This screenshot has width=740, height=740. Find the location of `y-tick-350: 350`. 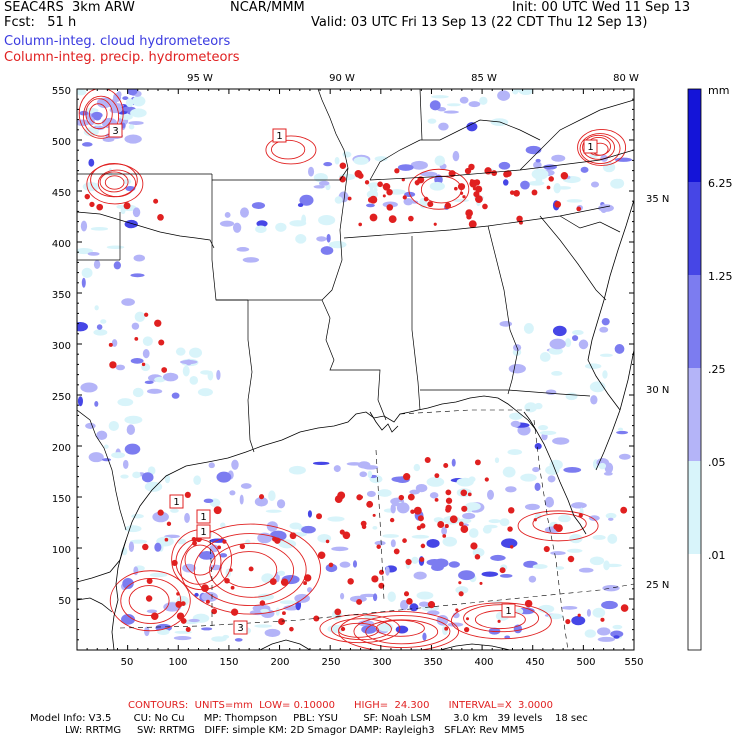

y-tick-350: 350 is located at coordinates (61, 295).